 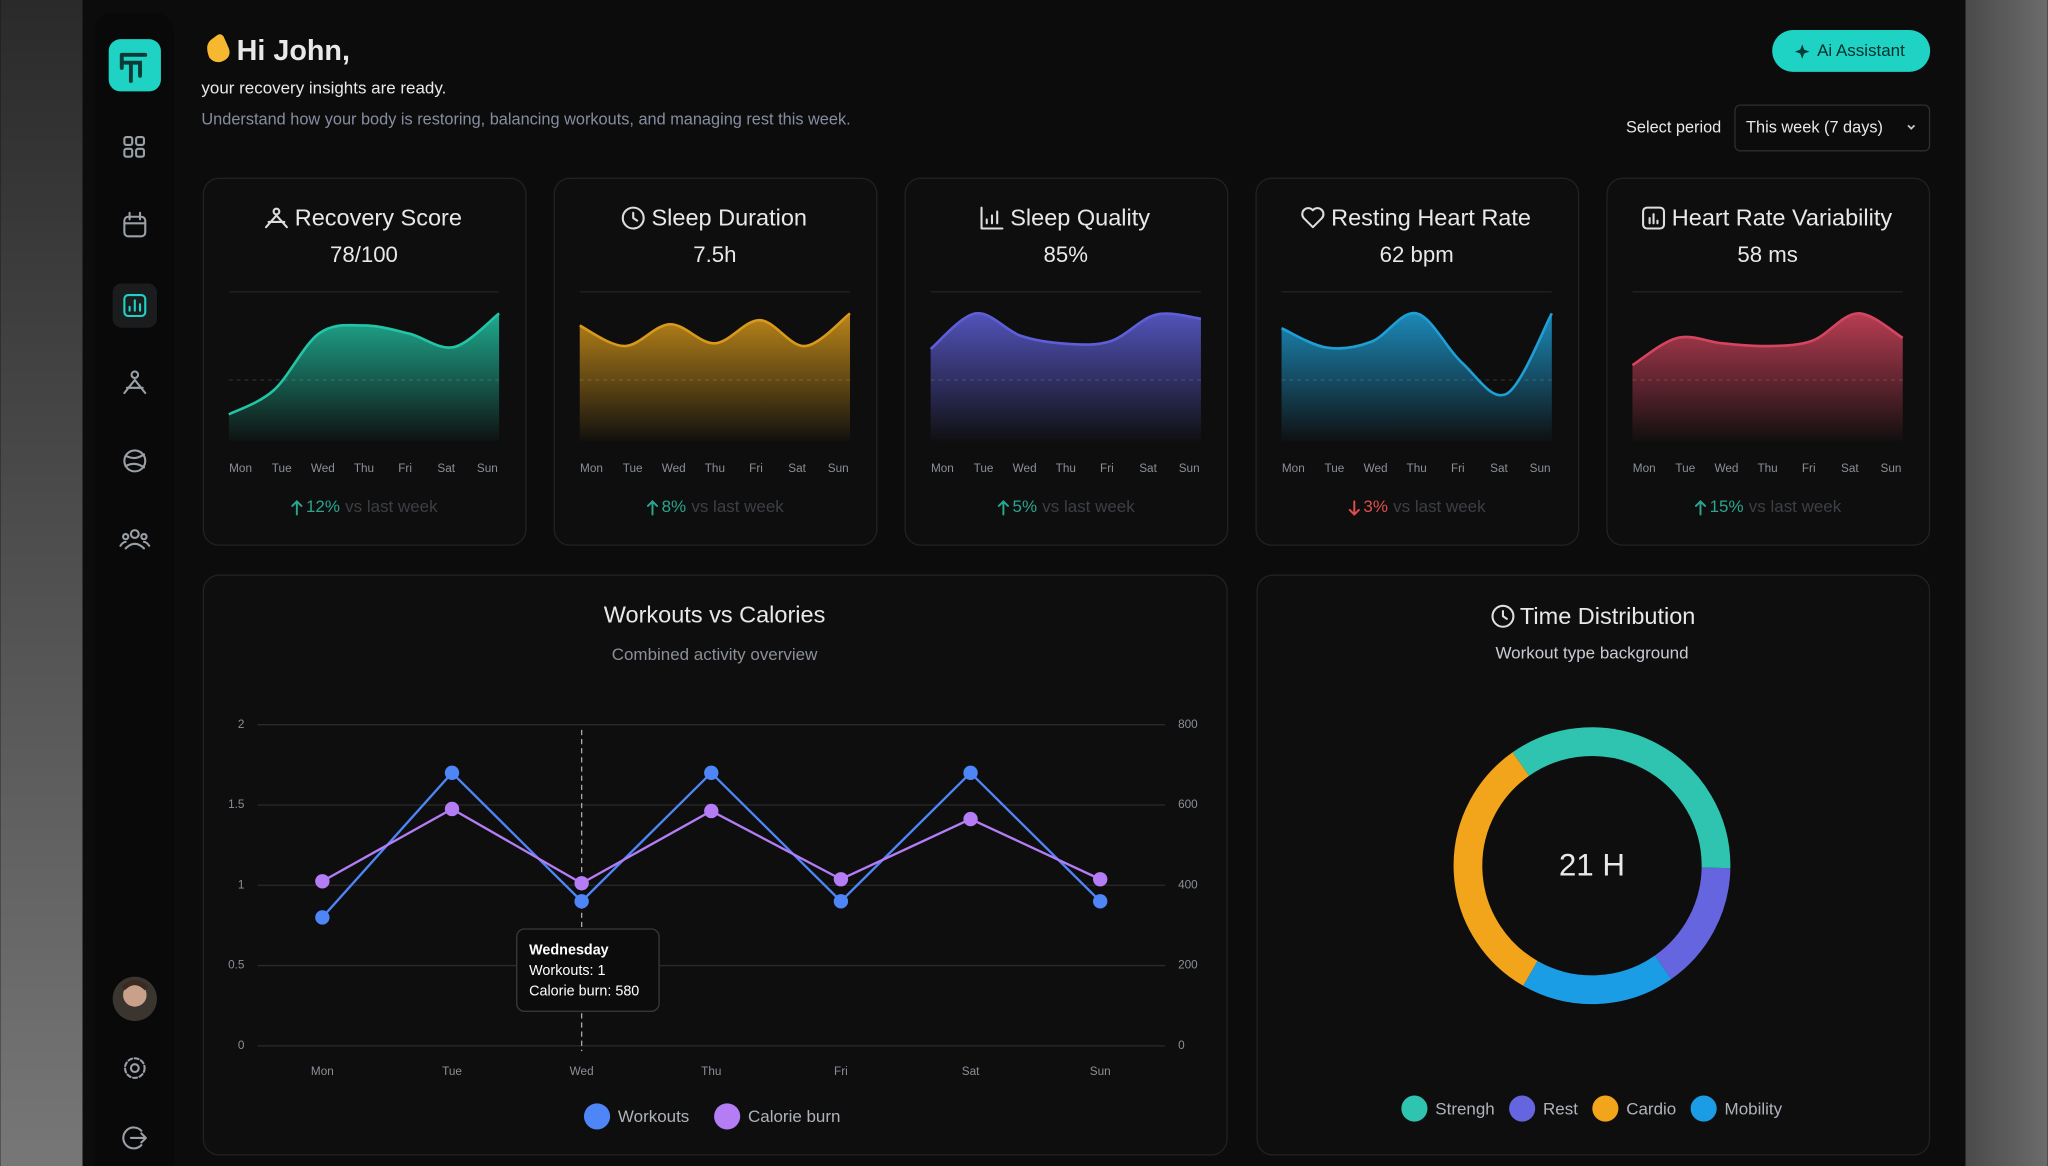 What do you see at coordinates (241, 884) in the screenshot?
I see `y-tick-label: 1` at bounding box center [241, 884].